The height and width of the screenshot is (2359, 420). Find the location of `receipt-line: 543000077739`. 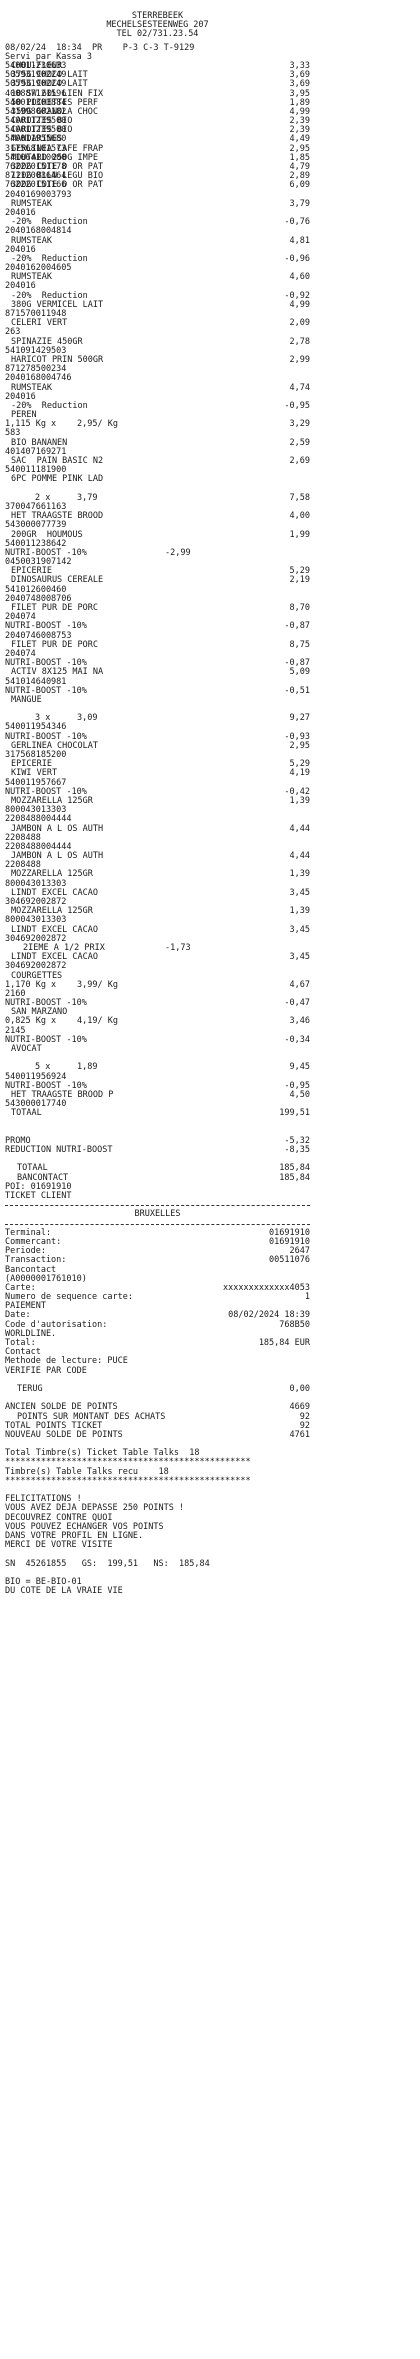

receipt-line: 543000077739 is located at coordinates (157, 525).